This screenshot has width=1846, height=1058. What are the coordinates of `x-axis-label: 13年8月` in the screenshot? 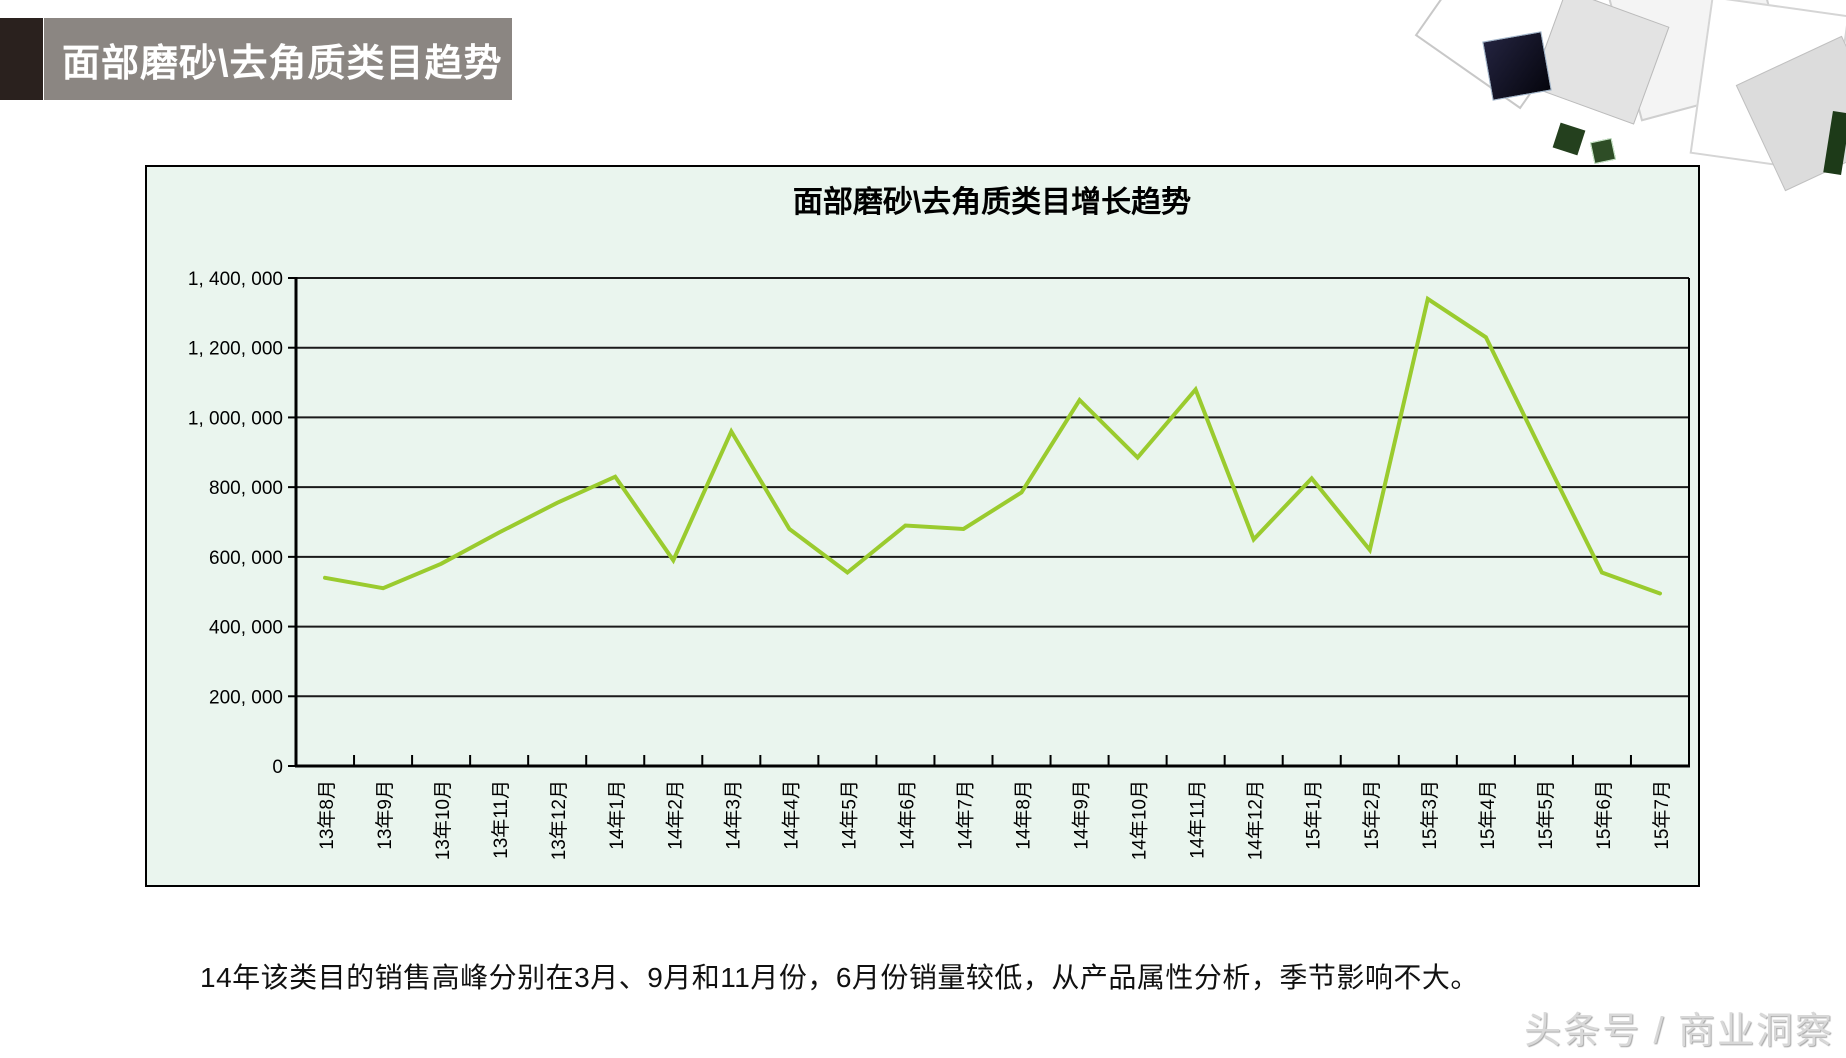 It's located at (327, 815).